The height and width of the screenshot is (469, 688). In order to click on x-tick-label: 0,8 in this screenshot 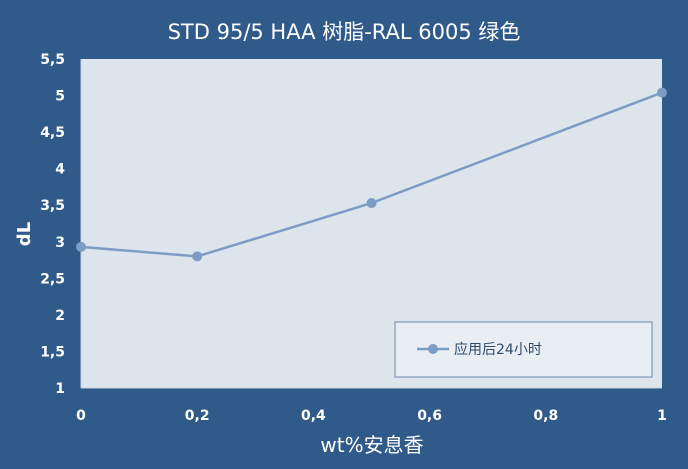, I will do `click(545, 416)`.